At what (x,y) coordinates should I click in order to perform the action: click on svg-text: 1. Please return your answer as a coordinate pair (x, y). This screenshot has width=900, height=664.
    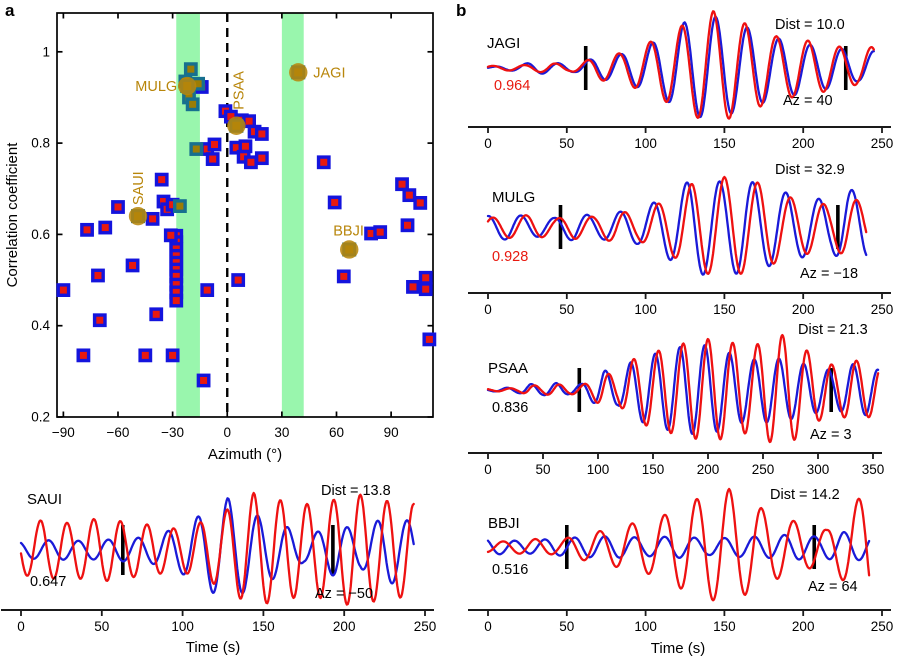
    Looking at the image, I should click on (46, 51).